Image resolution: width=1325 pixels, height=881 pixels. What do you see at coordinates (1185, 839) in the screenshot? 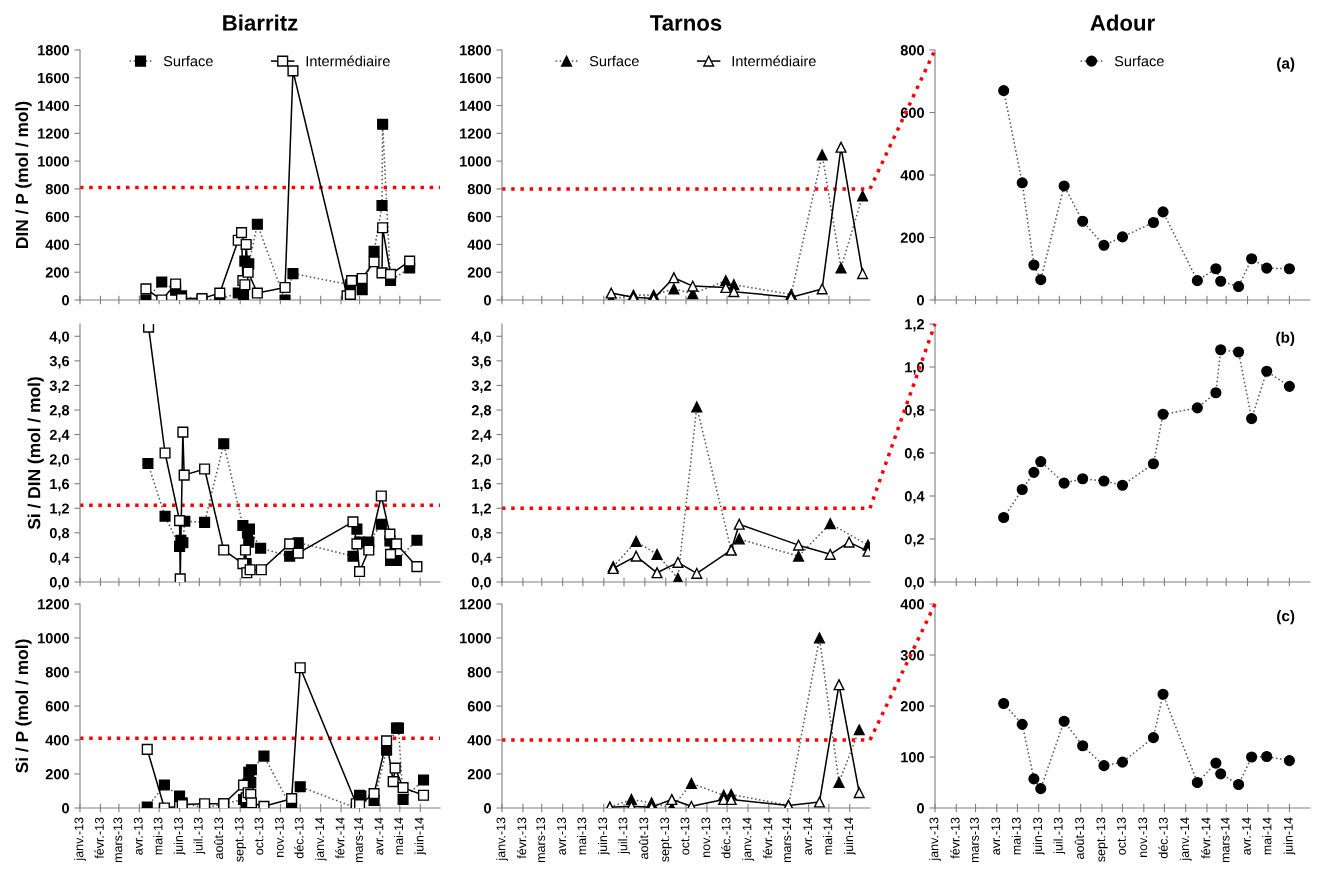
I see `x-tick-label: janv.-14` at bounding box center [1185, 839].